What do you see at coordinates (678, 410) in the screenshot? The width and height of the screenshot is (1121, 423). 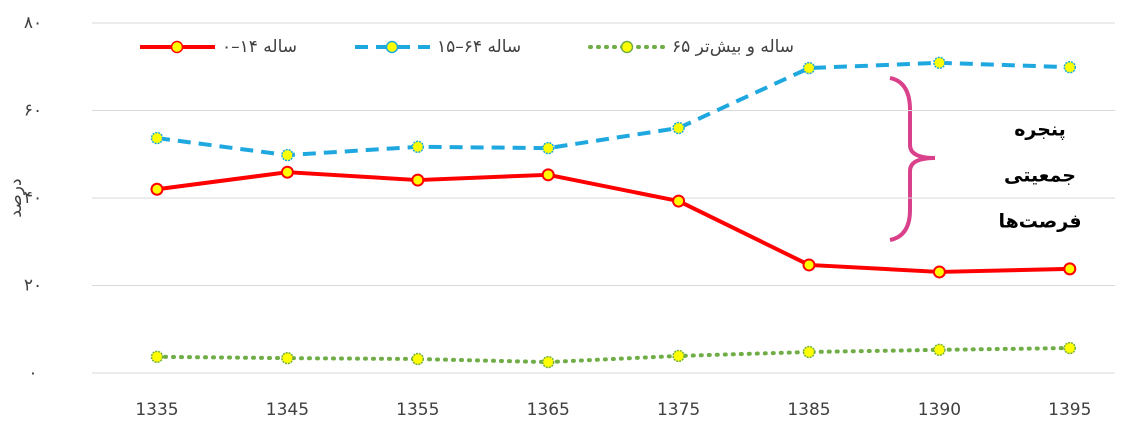 I see `x-tick-label: 1375` at bounding box center [678, 410].